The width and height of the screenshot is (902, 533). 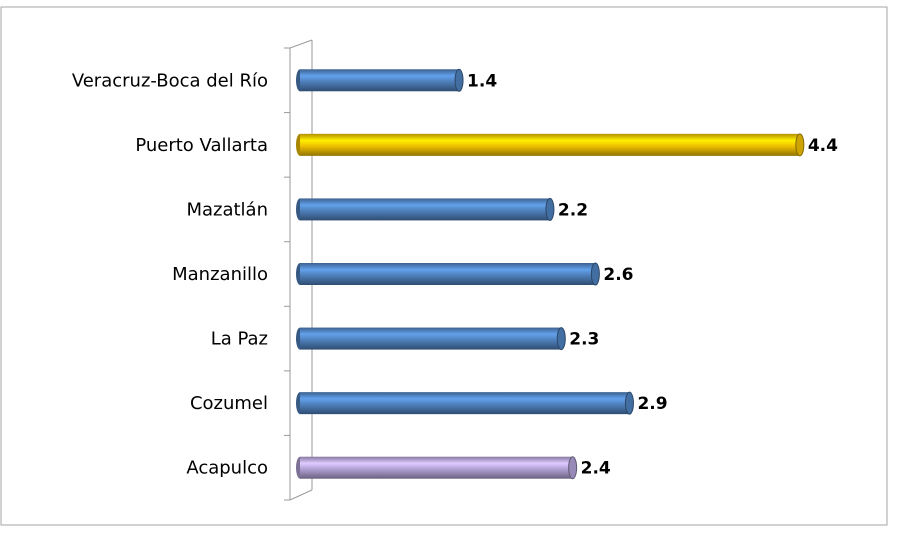 I want to click on value-label: 1.4, so click(x=482, y=81).